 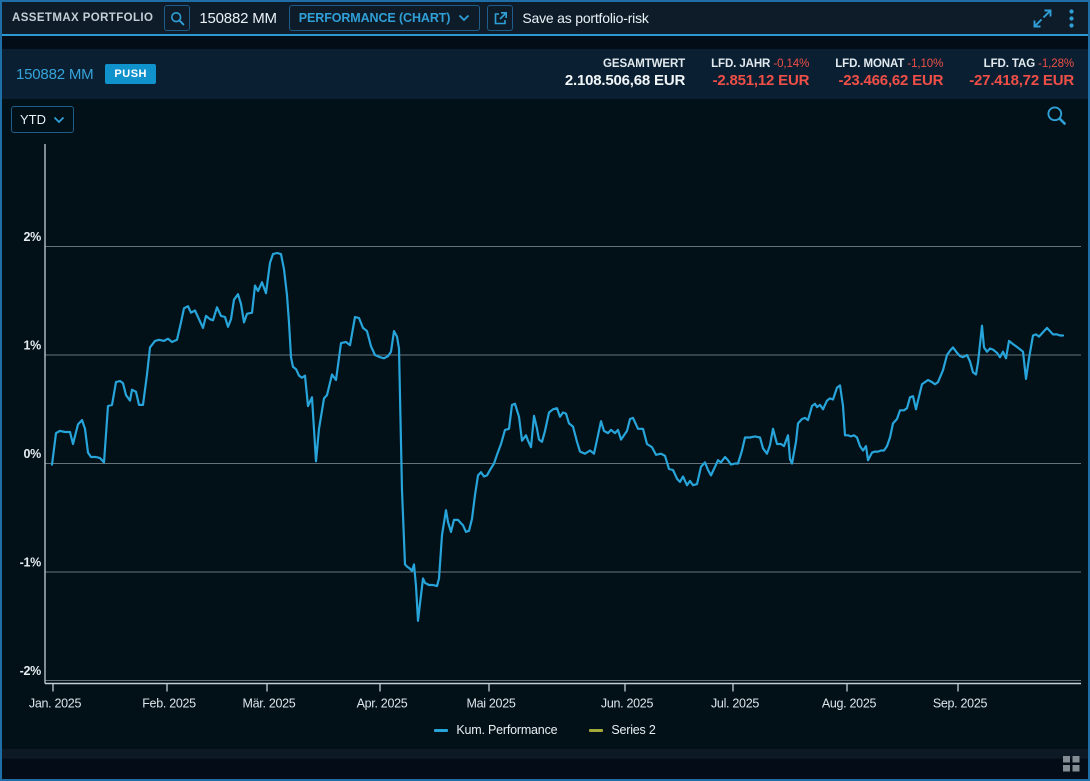 I want to click on search-icon, so click(x=177, y=18).